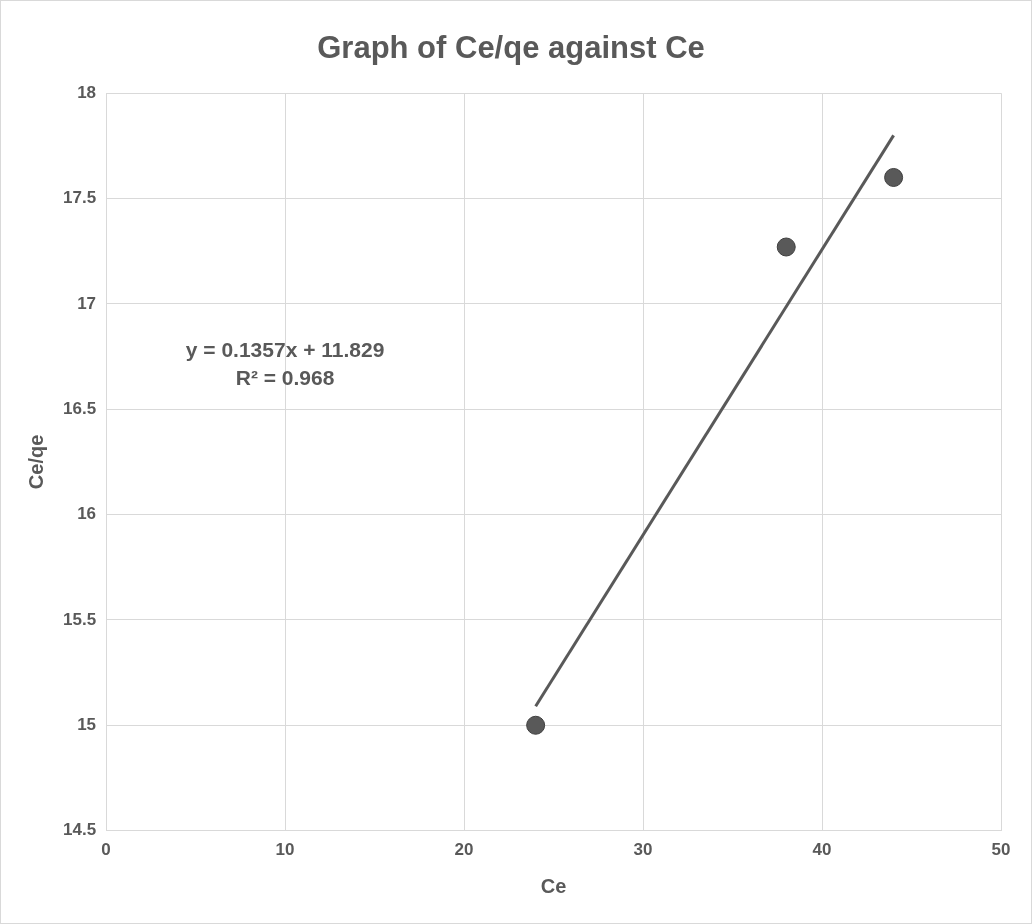 This screenshot has height=924, width=1032. Describe the element at coordinates (87, 303) in the screenshot. I see `y-tick-label: 17` at that location.